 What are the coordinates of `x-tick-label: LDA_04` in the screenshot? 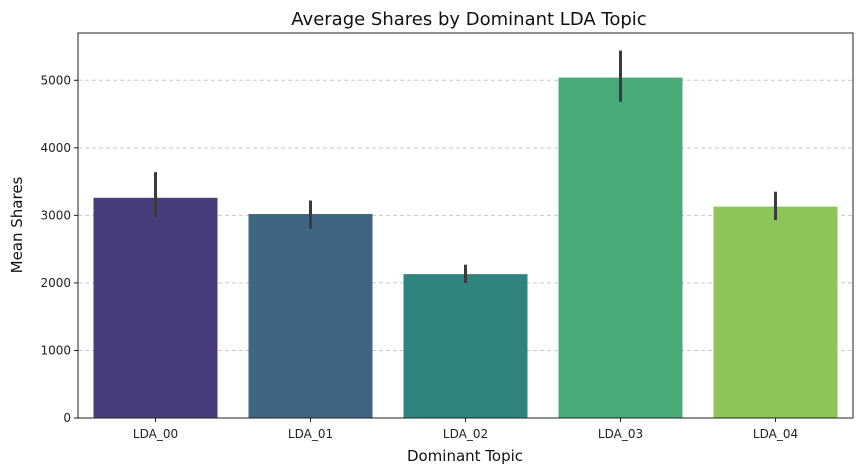 It's located at (775, 434).